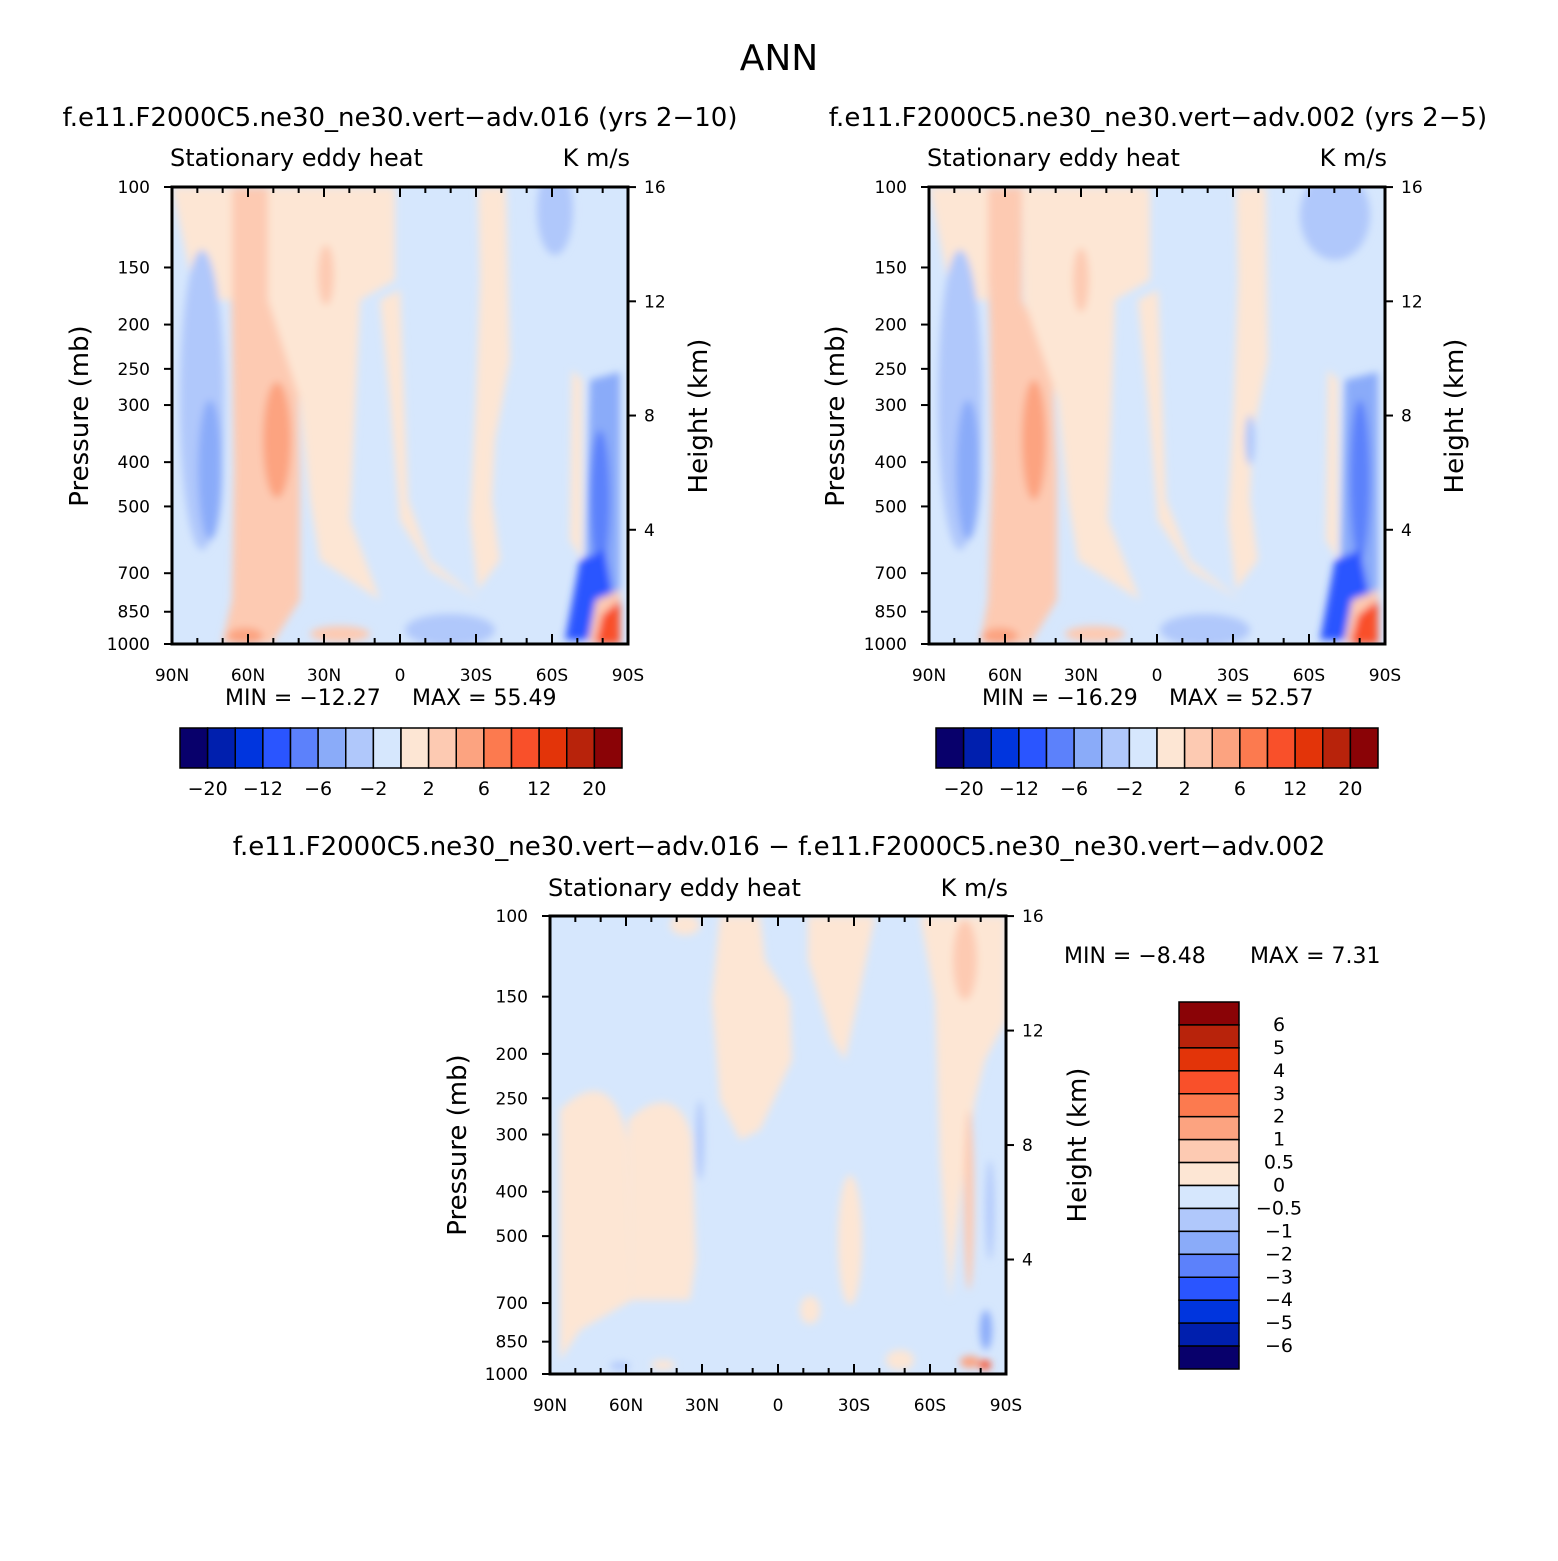  What do you see at coordinates (1315, 956) in the screenshot?
I see `max-label: MAX = 7.31` at bounding box center [1315, 956].